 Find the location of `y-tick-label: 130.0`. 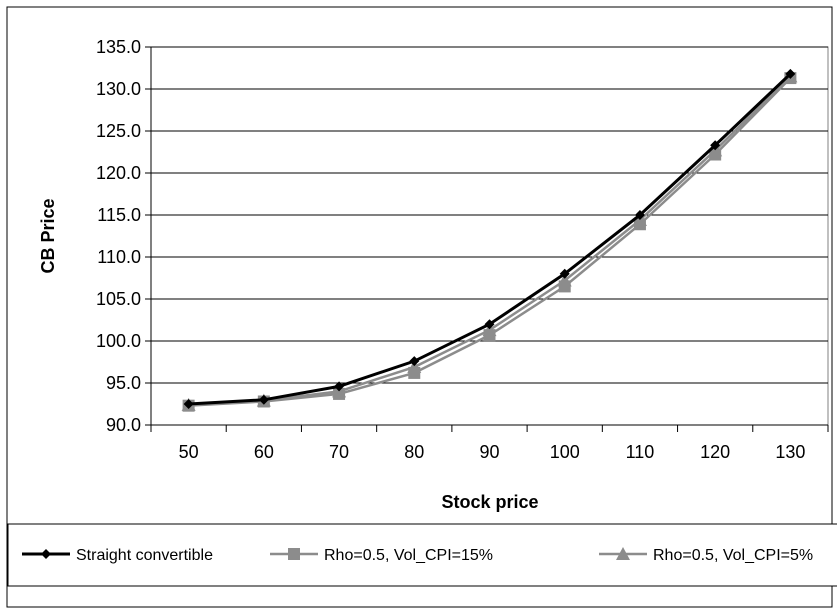

y-tick-label: 130.0 is located at coordinates (118, 89).